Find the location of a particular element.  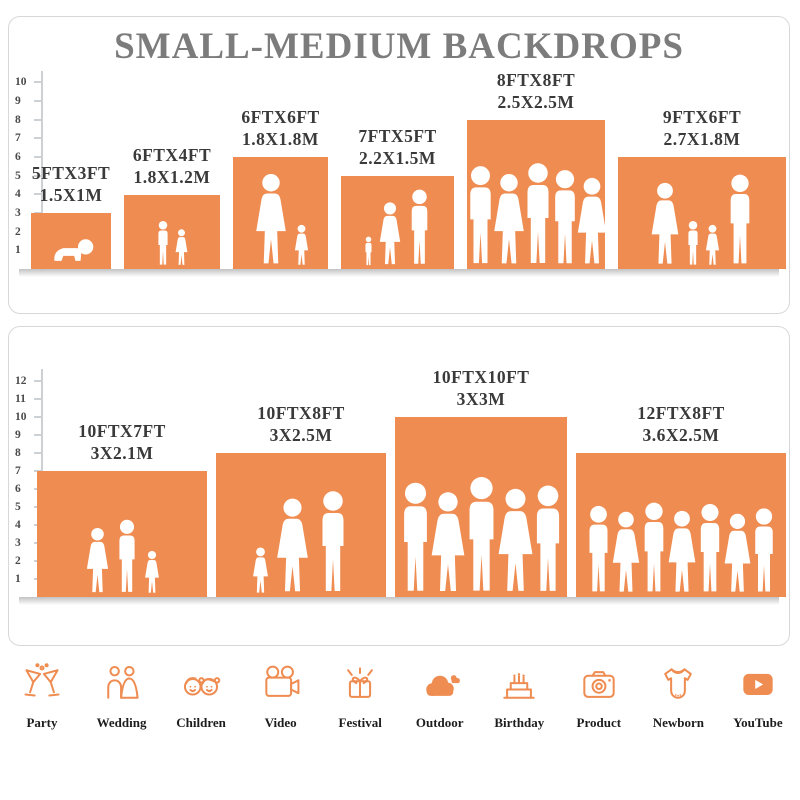

size-label: 8FTX8FT 2.5X2.5M is located at coordinates (536, 92).